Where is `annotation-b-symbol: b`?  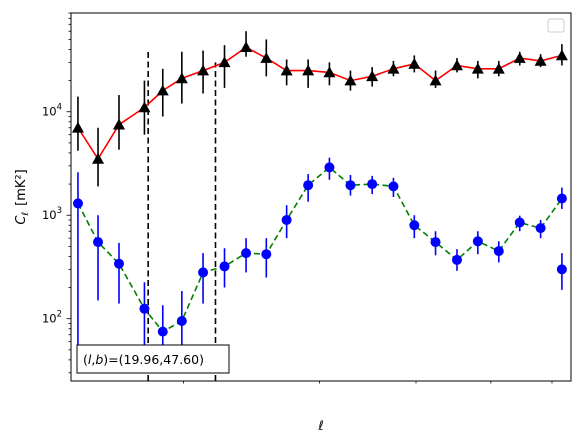 annotation-b-symbol: b is located at coordinates (99, 359).